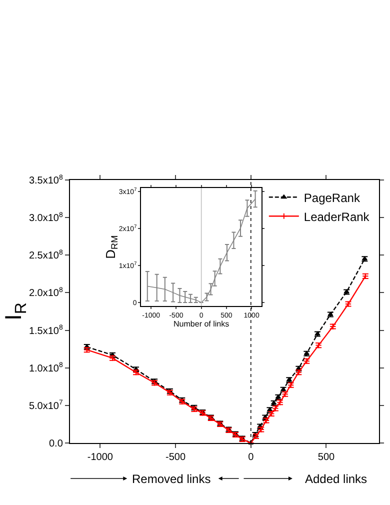 Image resolution: width=390 pixels, height=505 pixels. Describe the element at coordinates (251, 458) in the screenshot. I see `x-tick-label: 0` at that location.